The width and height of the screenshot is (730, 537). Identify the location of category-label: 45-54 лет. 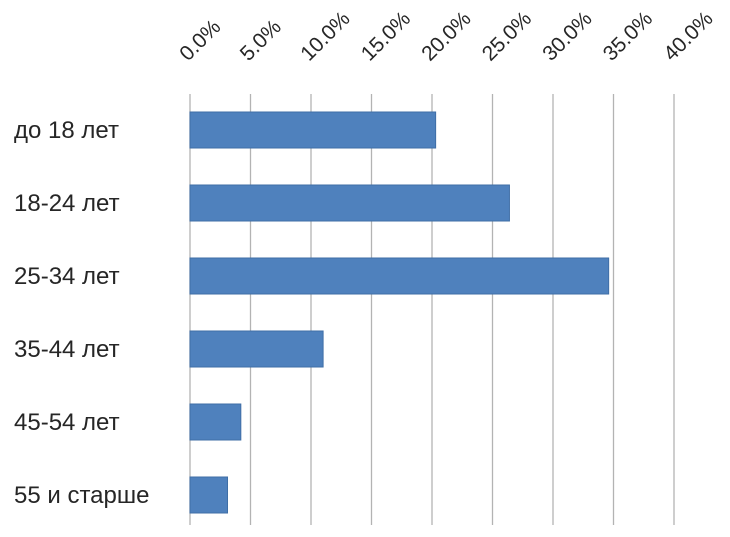
(67, 422).